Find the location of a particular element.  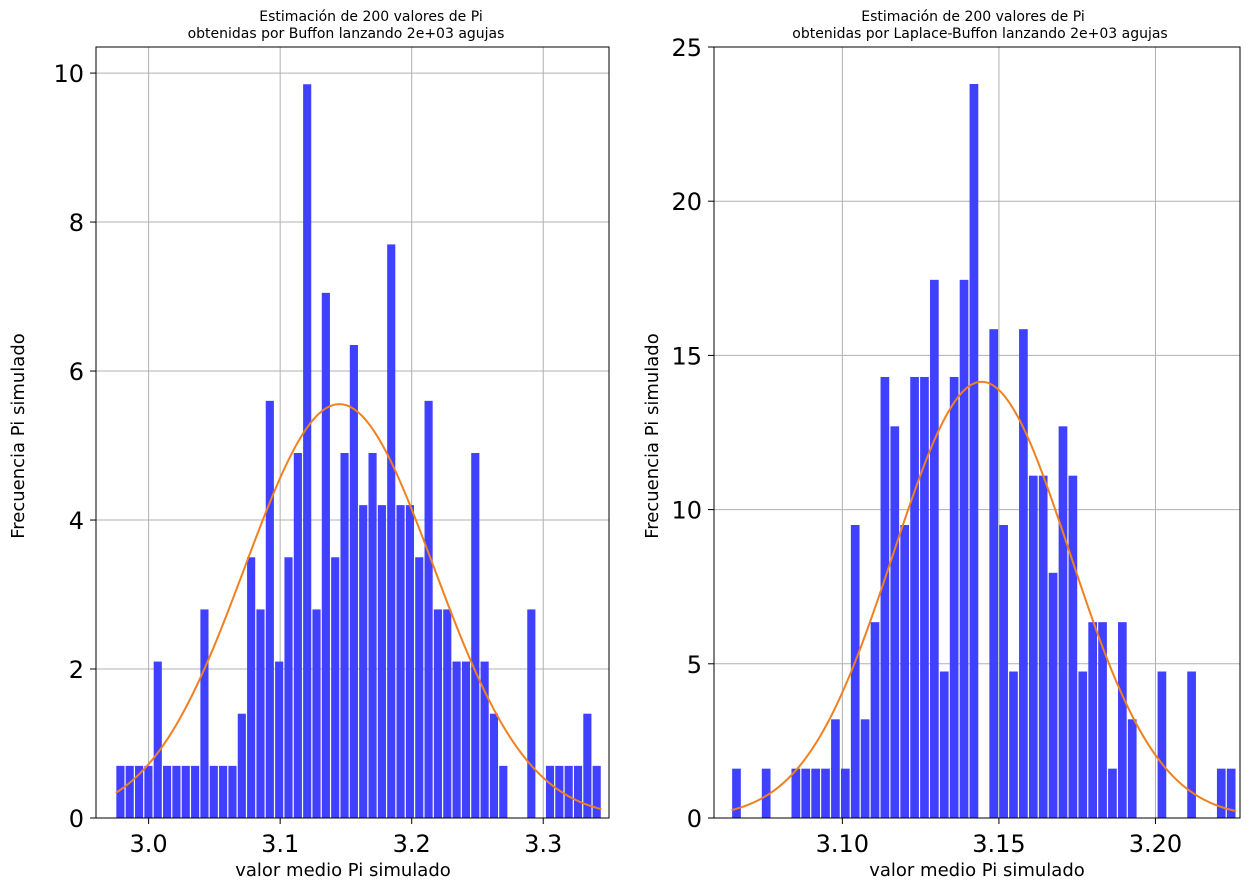

y-tick-label: 10 is located at coordinates (68, 74).